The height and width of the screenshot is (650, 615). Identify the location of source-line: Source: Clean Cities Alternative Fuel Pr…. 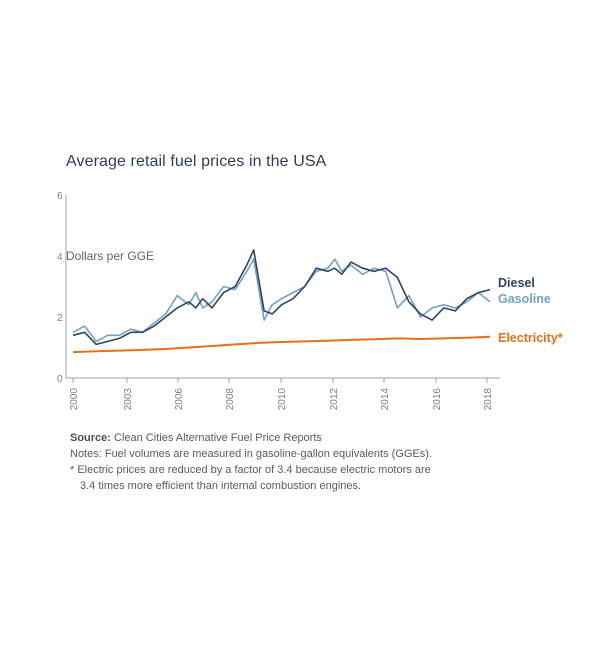
(251, 438).